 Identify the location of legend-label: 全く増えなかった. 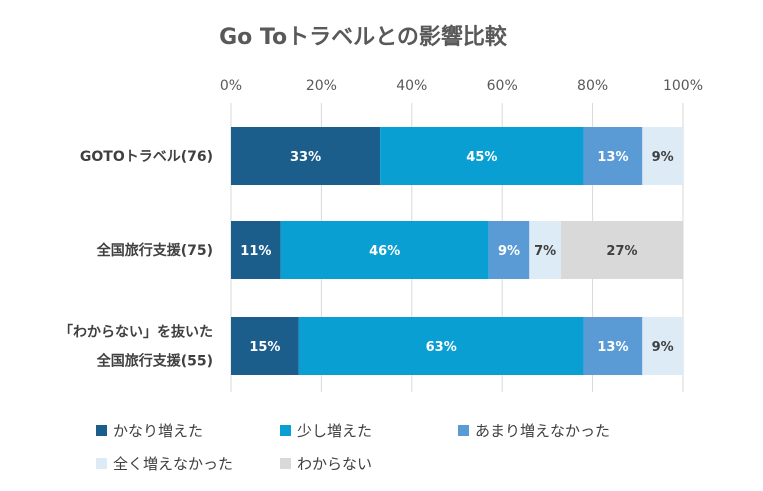
(173, 464).